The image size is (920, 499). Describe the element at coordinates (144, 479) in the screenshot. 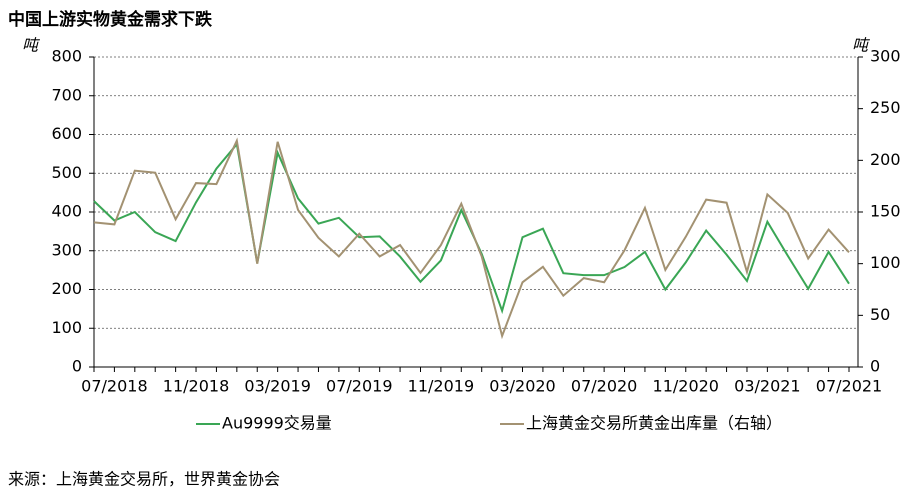

I see `source: 来源：上海黄金交易所，世界黄金协会` at that location.